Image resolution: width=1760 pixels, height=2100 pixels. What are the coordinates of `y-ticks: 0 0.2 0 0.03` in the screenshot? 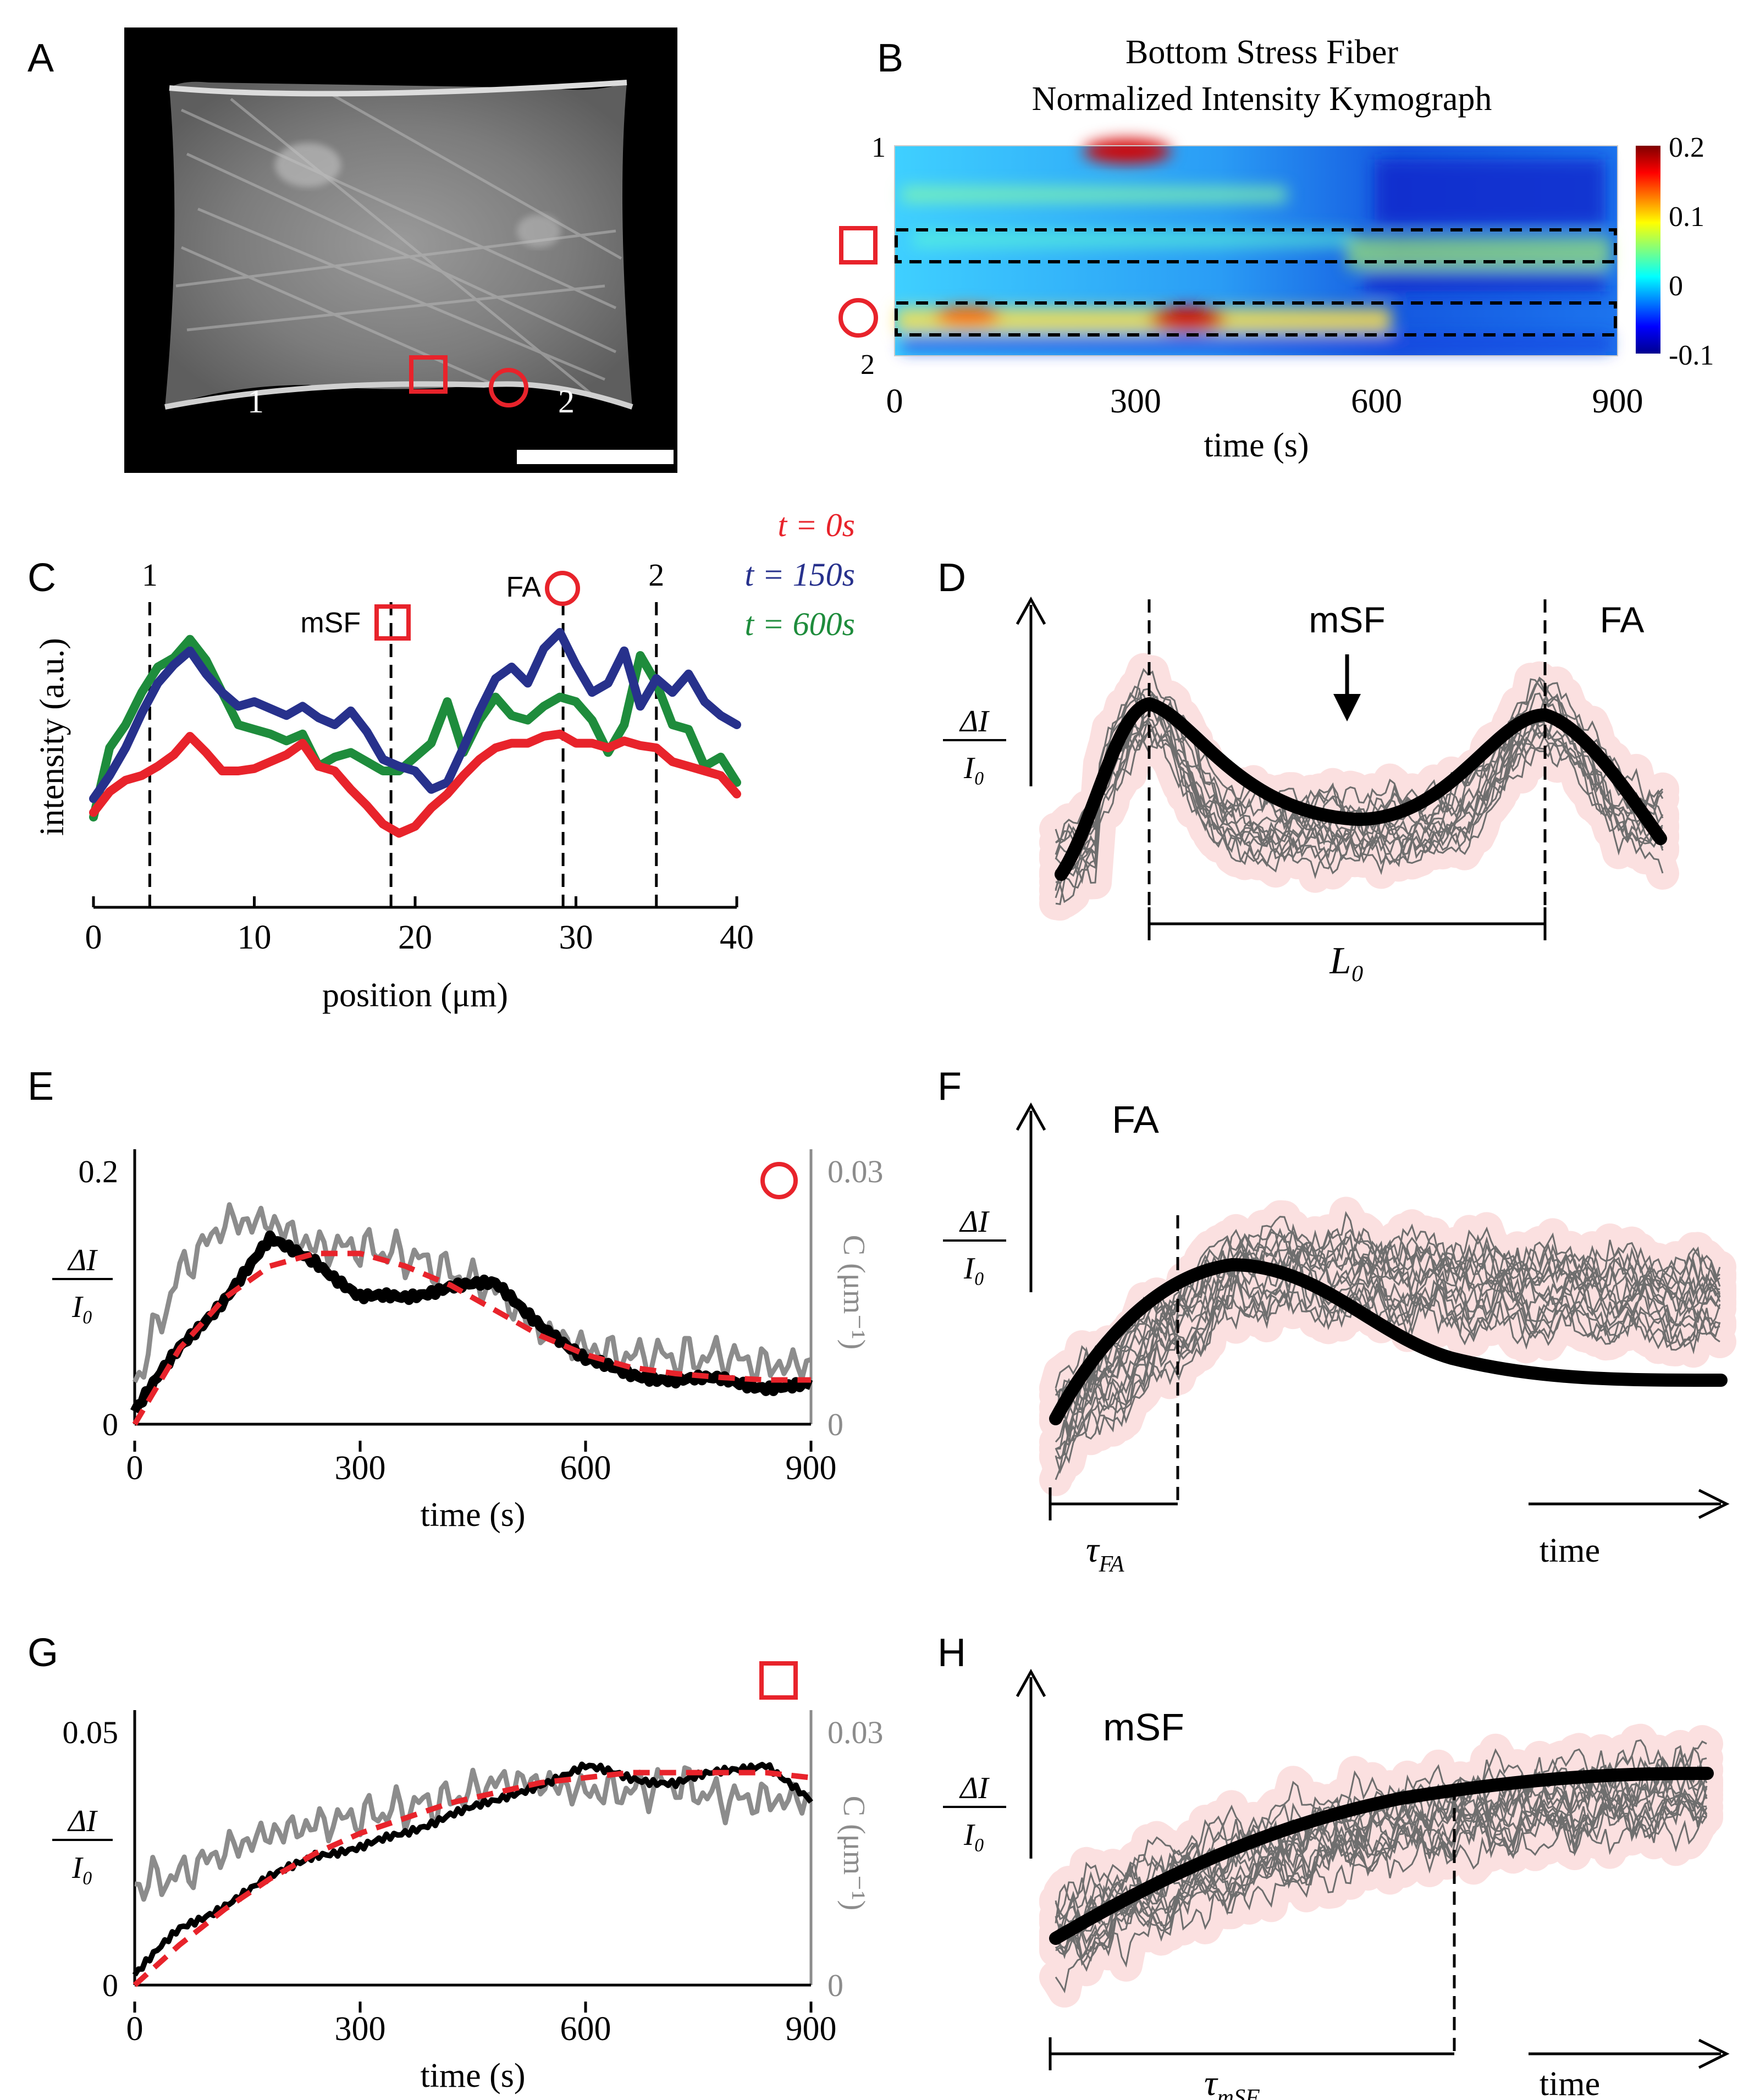 It's located at (482, 1298).